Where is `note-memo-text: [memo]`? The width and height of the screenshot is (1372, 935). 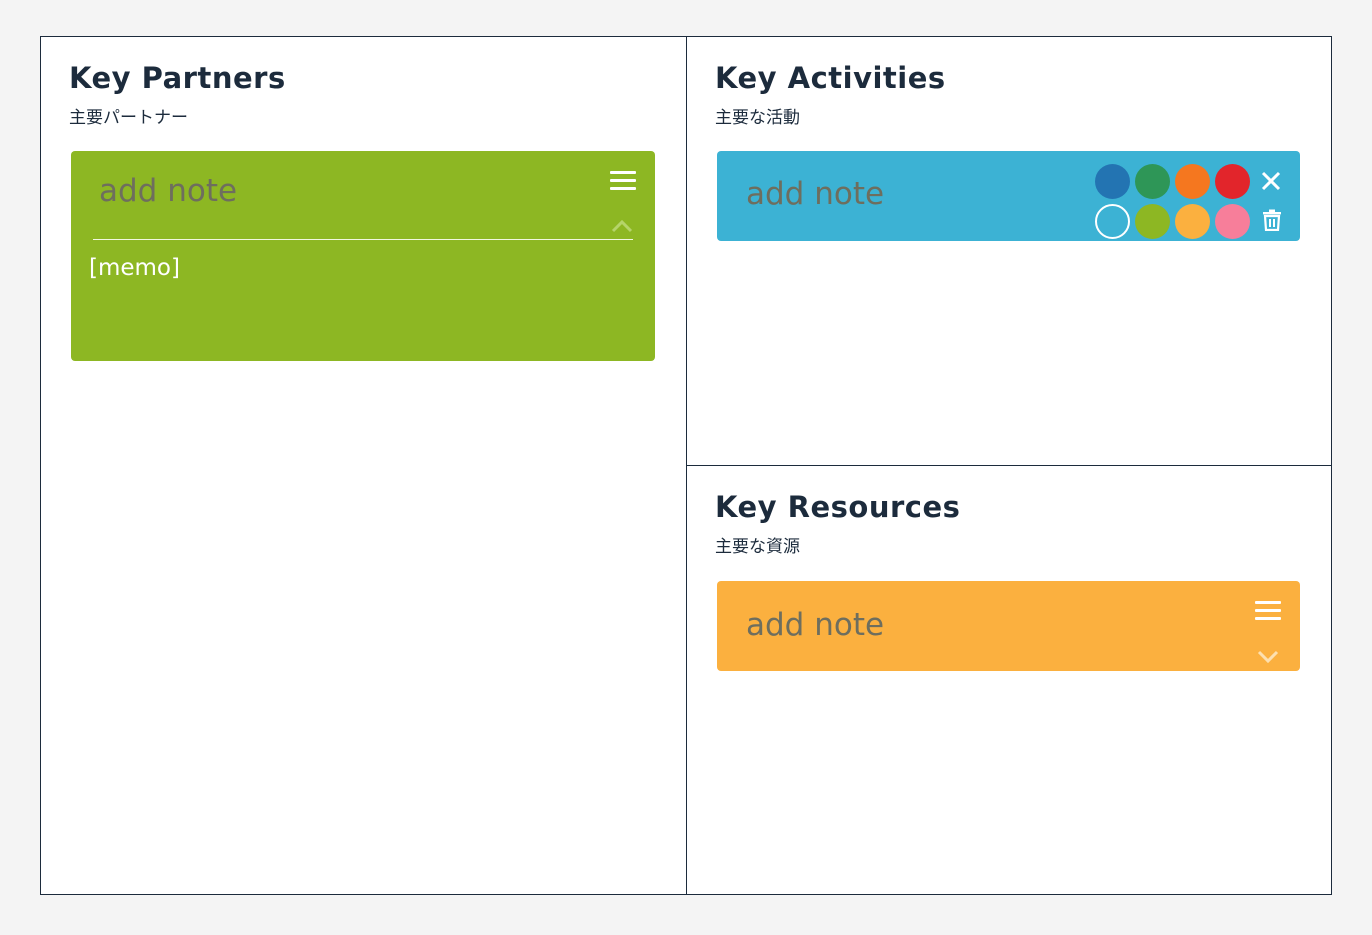 note-memo-text: [memo] is located at coordinates (134, 268).